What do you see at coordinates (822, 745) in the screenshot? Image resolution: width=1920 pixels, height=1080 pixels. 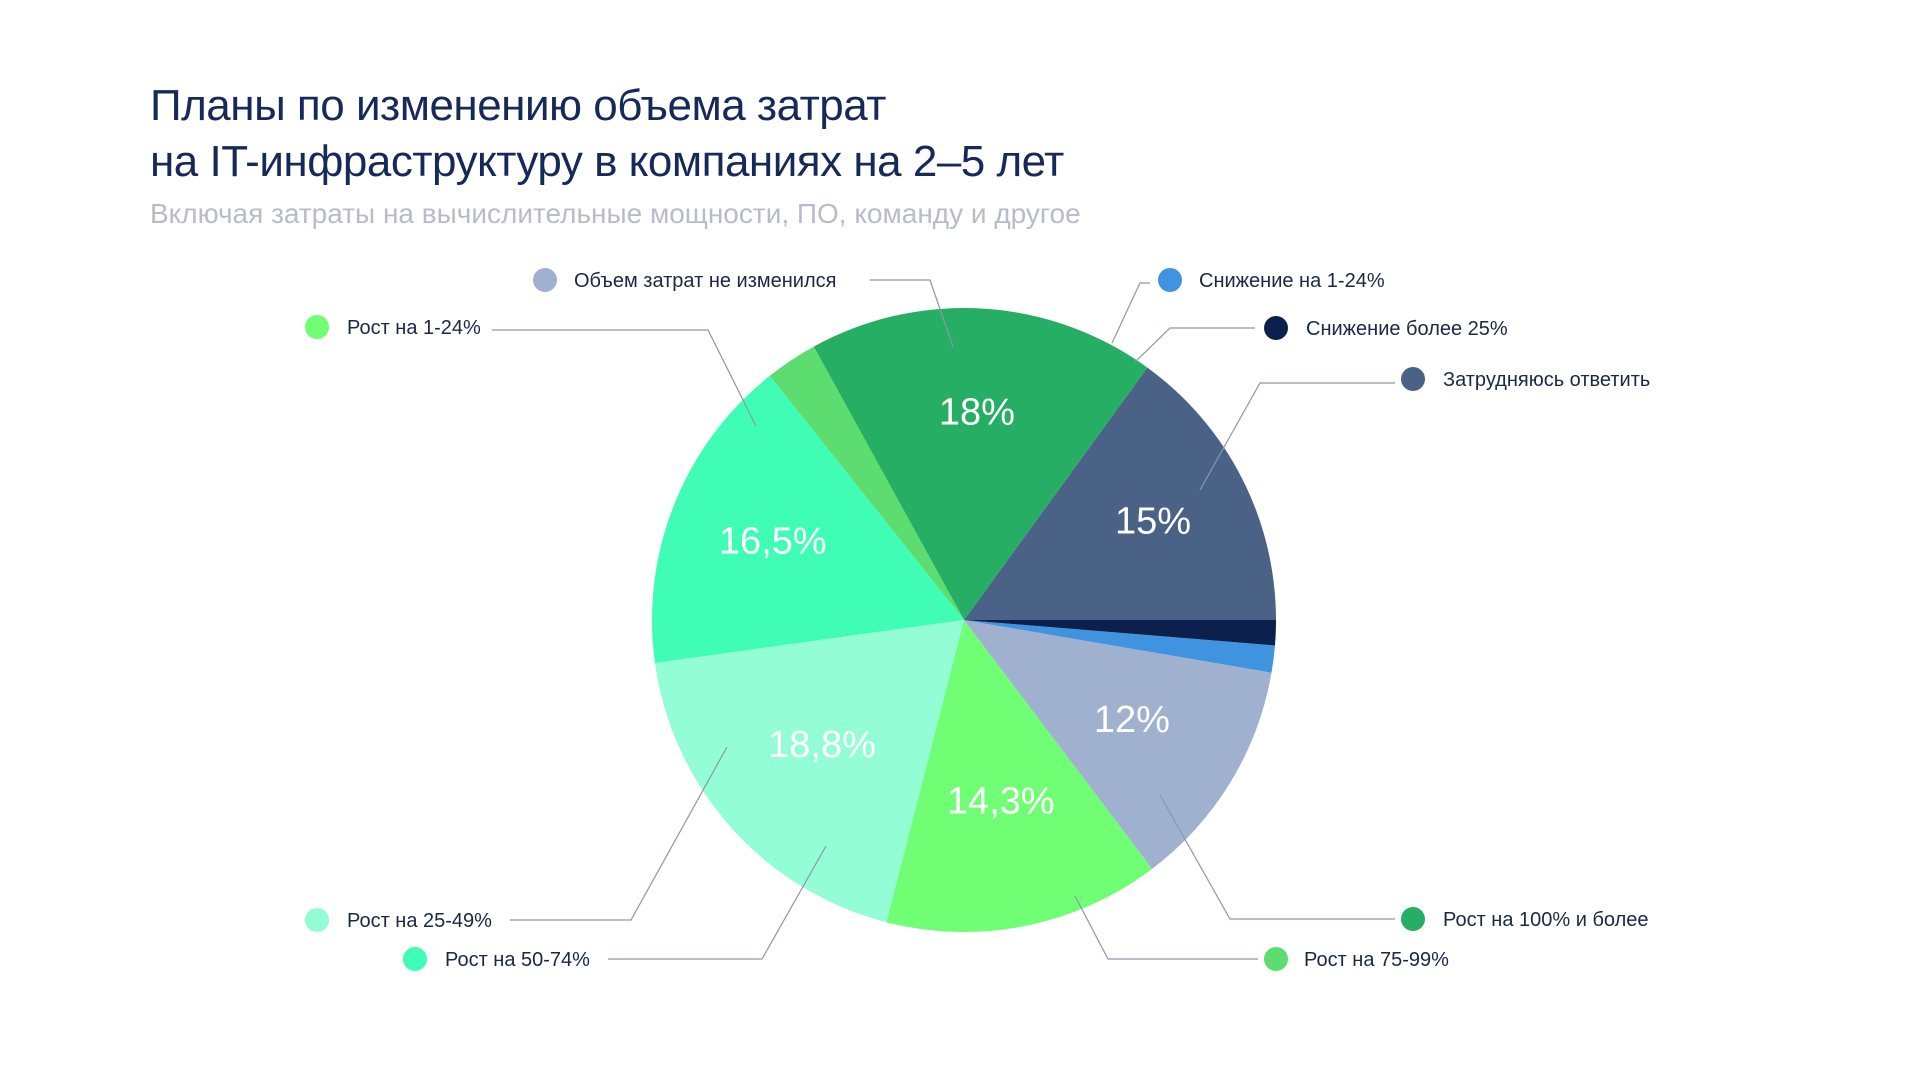 I see `slice-value-label-5: 18,8%` at bounding box center [822, 745].